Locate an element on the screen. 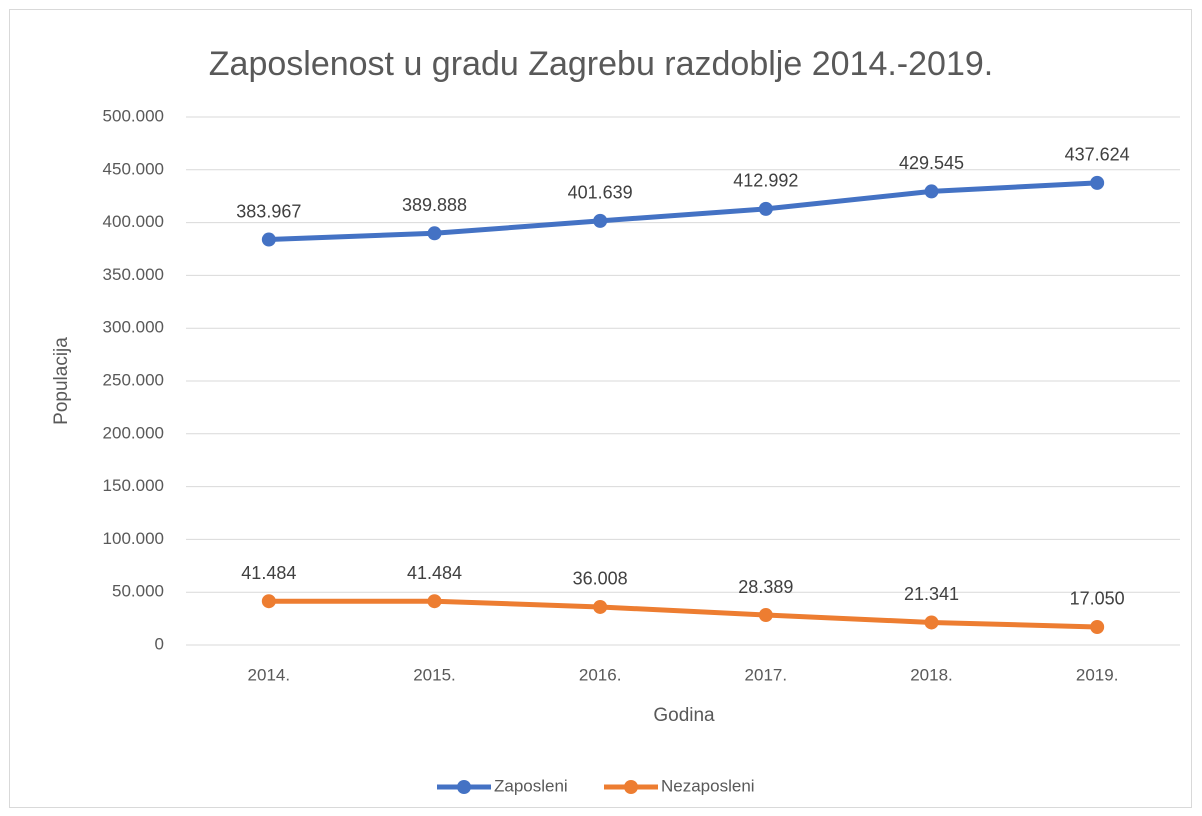 This screenshot has width=1202, height=816. y-tick-label: 0 is located at coordinates (159, 643).